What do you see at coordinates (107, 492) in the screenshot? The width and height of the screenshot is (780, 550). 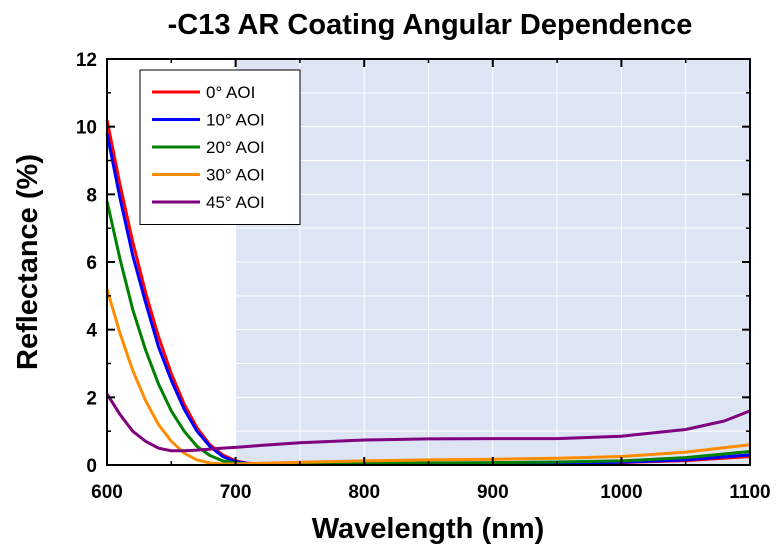 I see `x-tick-label: 600` at bounding box center [107, 492].